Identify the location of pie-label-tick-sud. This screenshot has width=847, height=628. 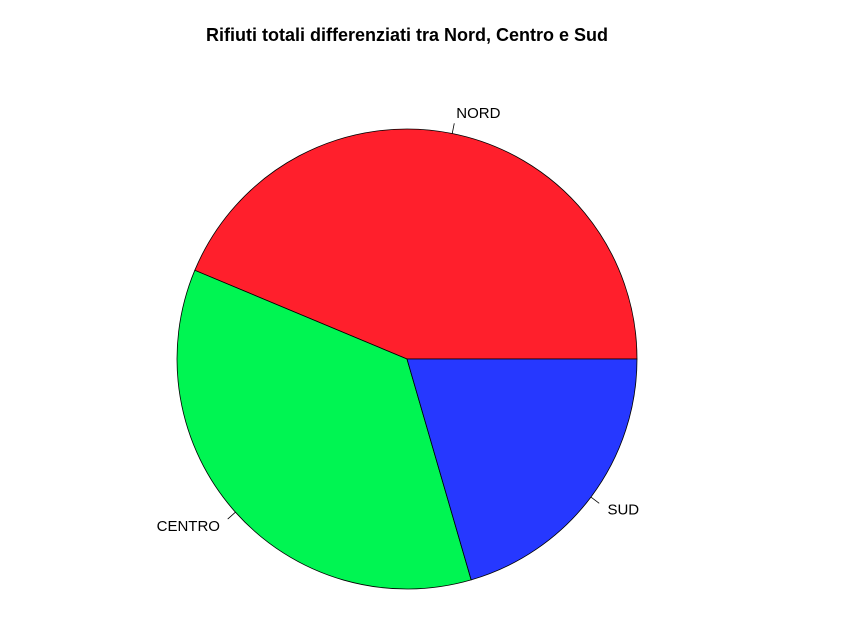
(595, 500).